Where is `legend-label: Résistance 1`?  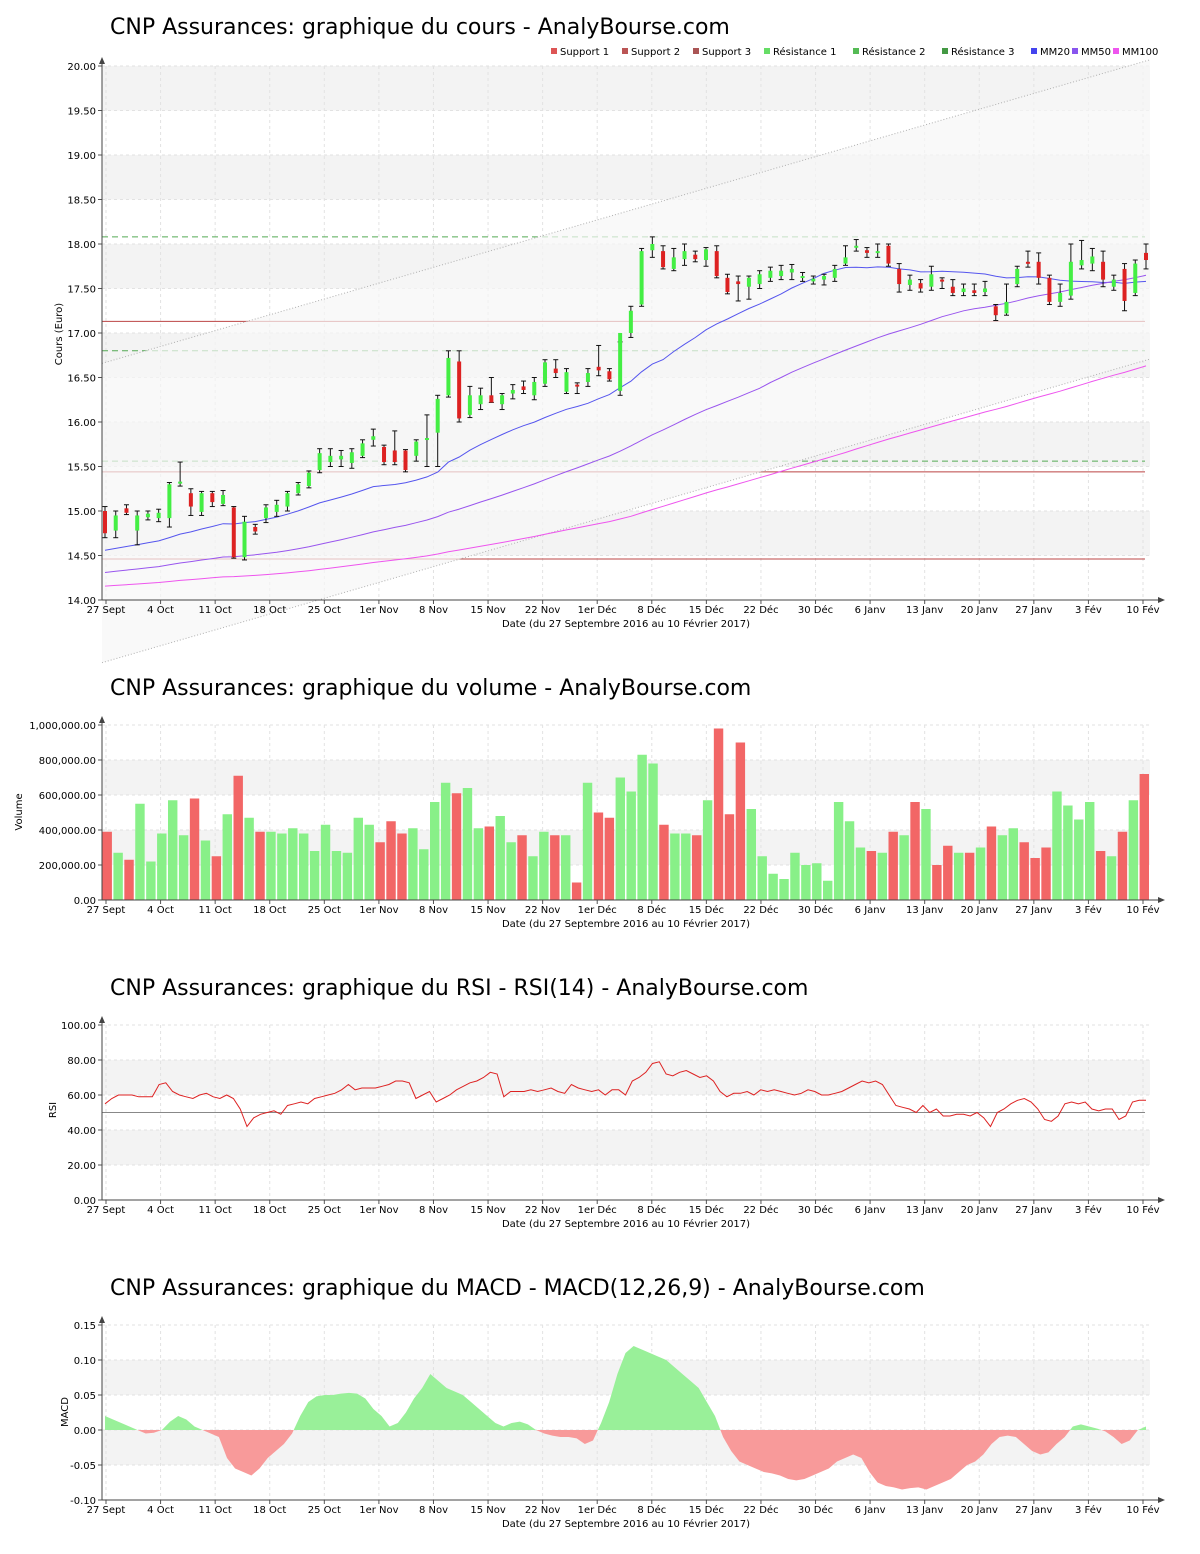
legend-label: Résistance 1 is located at coordinates (804, 52).